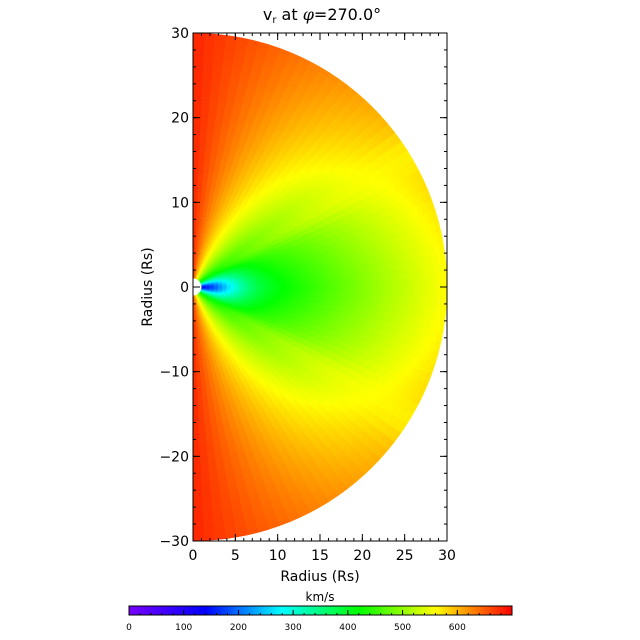 This screenshot has width=640, height=640. I want to click on x-tick-label: 5, so click(235, 556).